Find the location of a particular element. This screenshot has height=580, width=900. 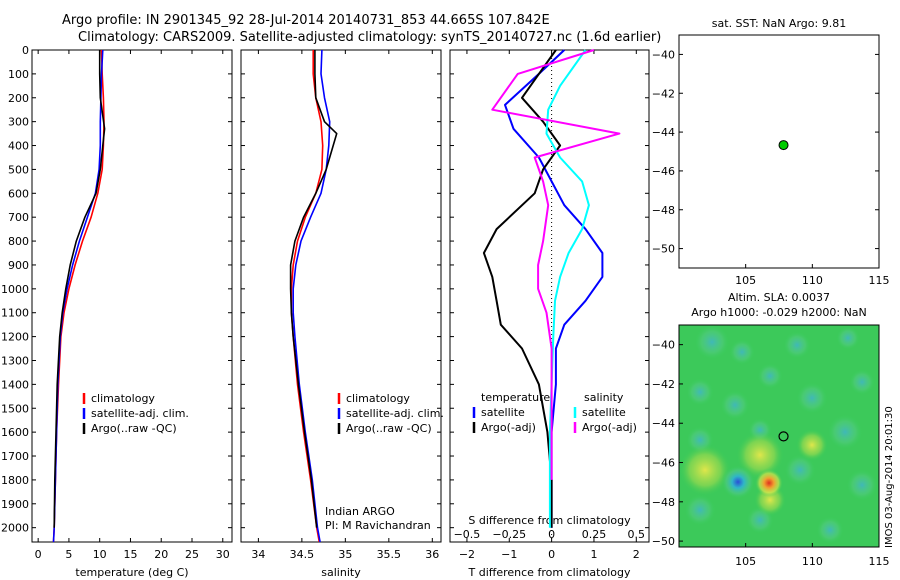

sla-y-tick-label: −46 is located at coordinates (663, 463).